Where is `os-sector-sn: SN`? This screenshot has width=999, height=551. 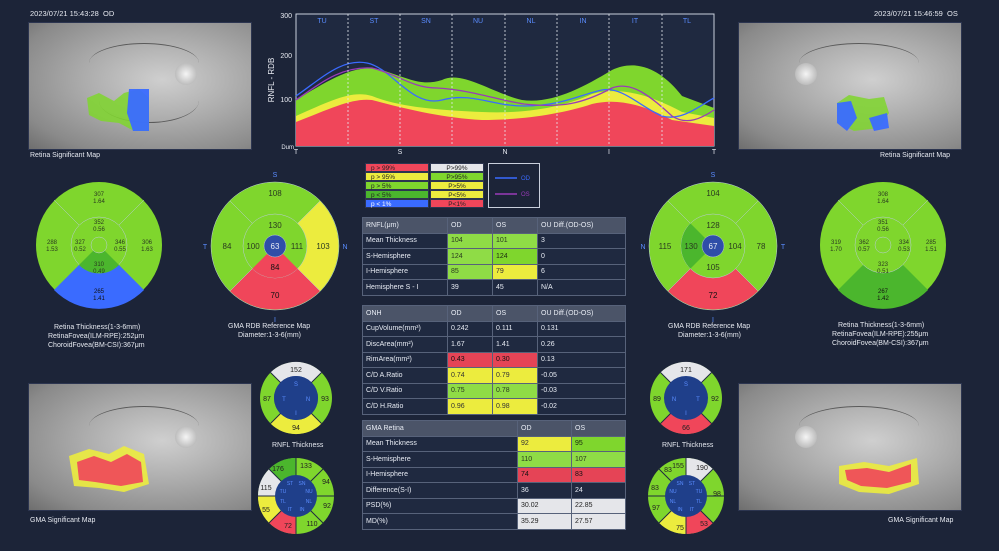
os-sector-sn: SN is located at coordinates (680, 484).